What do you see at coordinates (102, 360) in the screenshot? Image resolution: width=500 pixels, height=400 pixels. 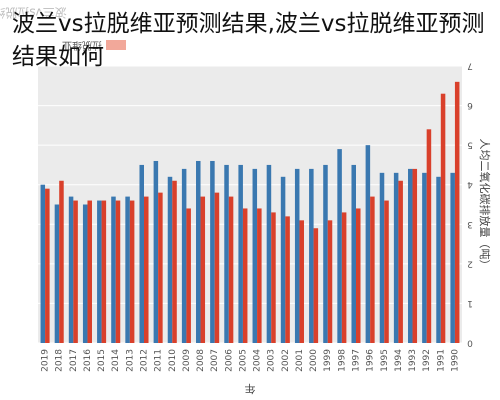 I see `x-tick-label: 2015` at bounding box center [102, 360].